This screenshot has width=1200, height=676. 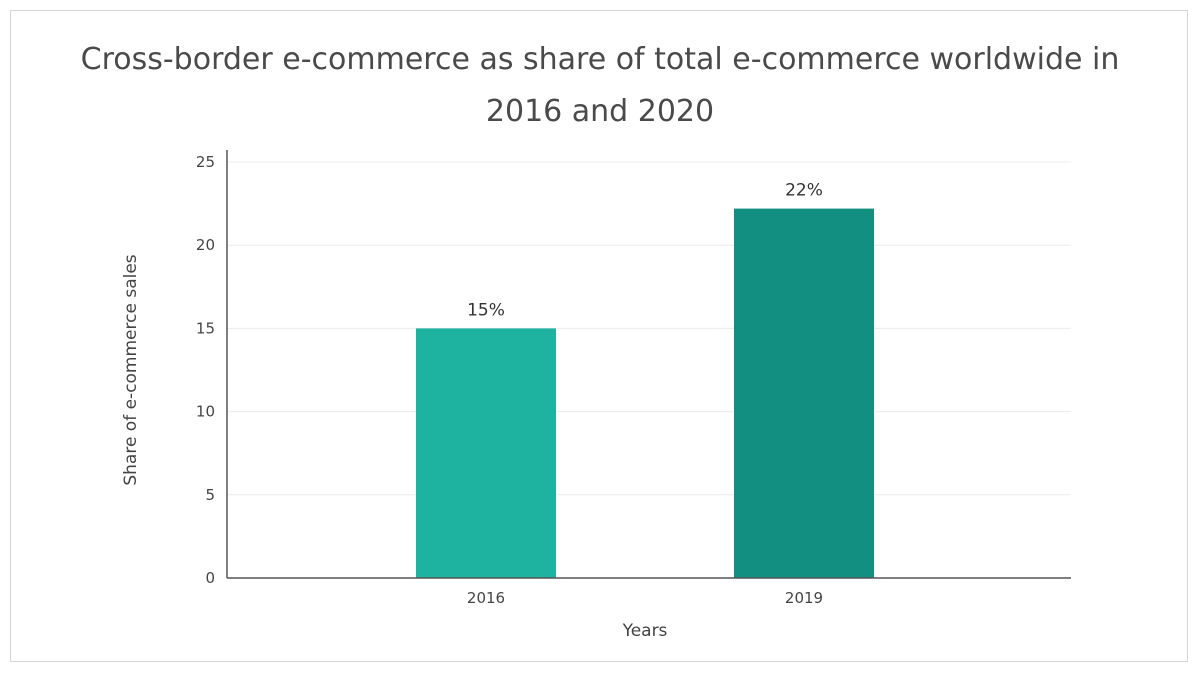 What do you see at coordinates (131, 369) in the screenshot?
I see `y-axis-title: Share of e-commerce sales` at bounding box center [131, 369].